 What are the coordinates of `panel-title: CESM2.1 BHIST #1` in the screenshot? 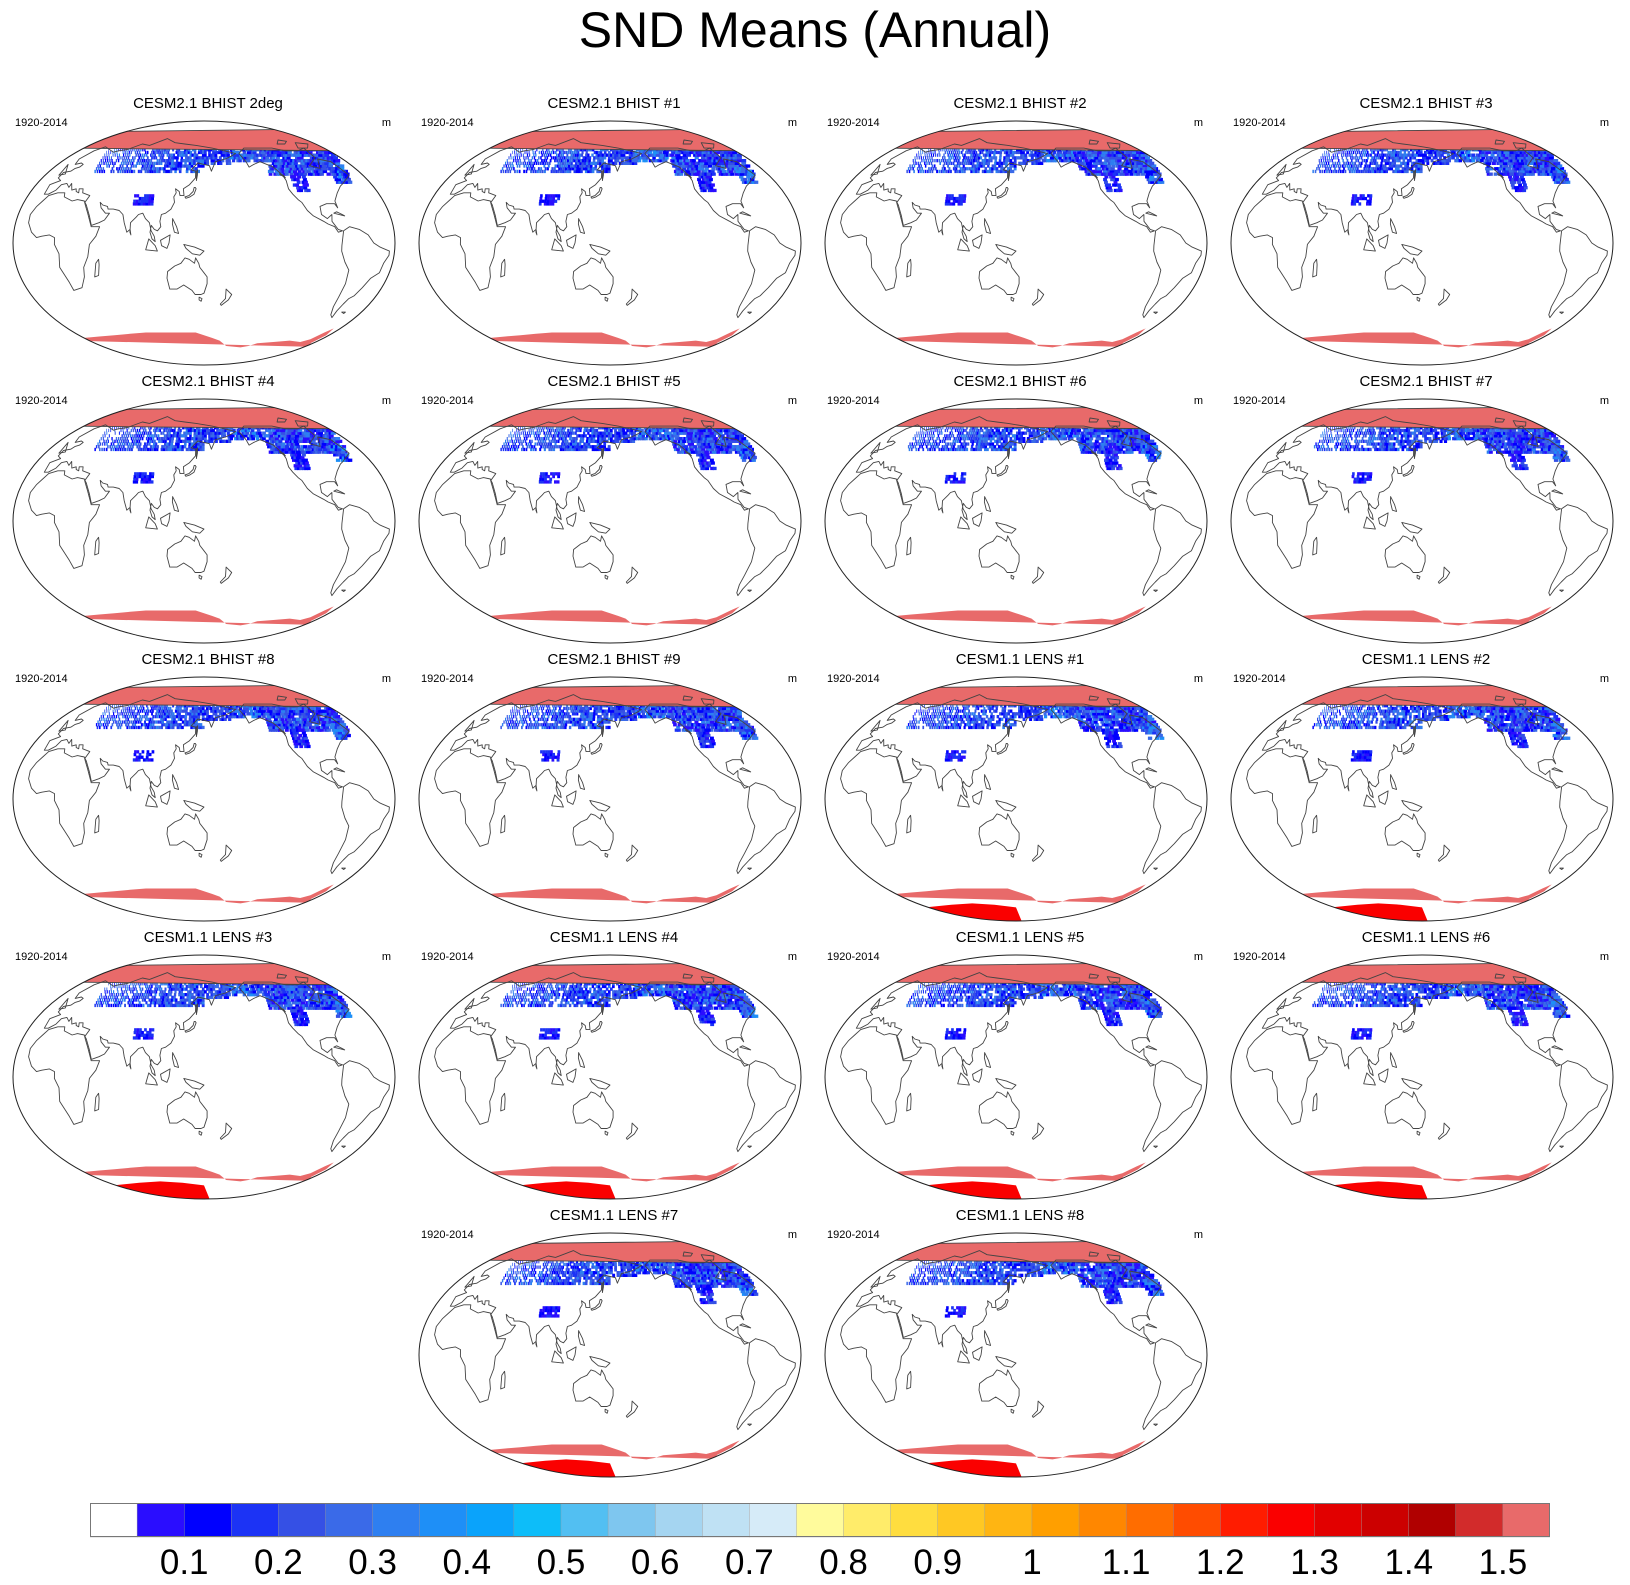 It's located at (614, 104).